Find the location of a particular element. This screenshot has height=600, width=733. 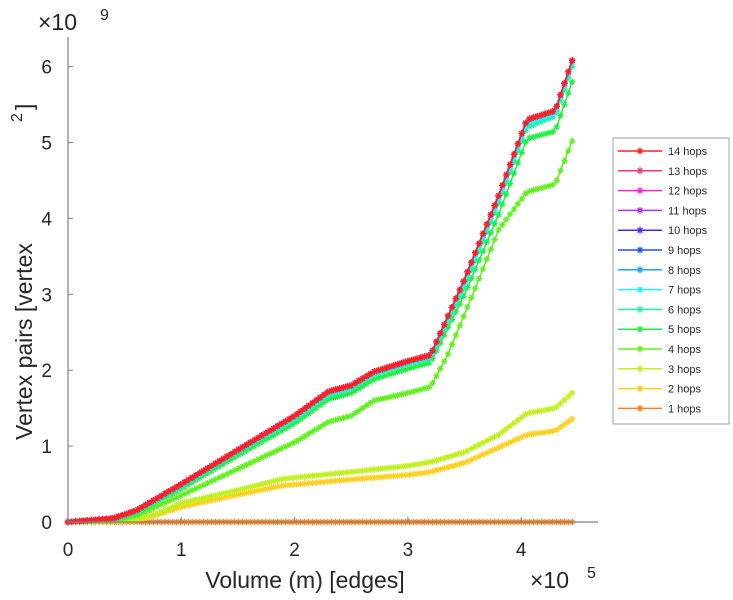

y-tick-label: 1 is located at coordinates (46, 447).